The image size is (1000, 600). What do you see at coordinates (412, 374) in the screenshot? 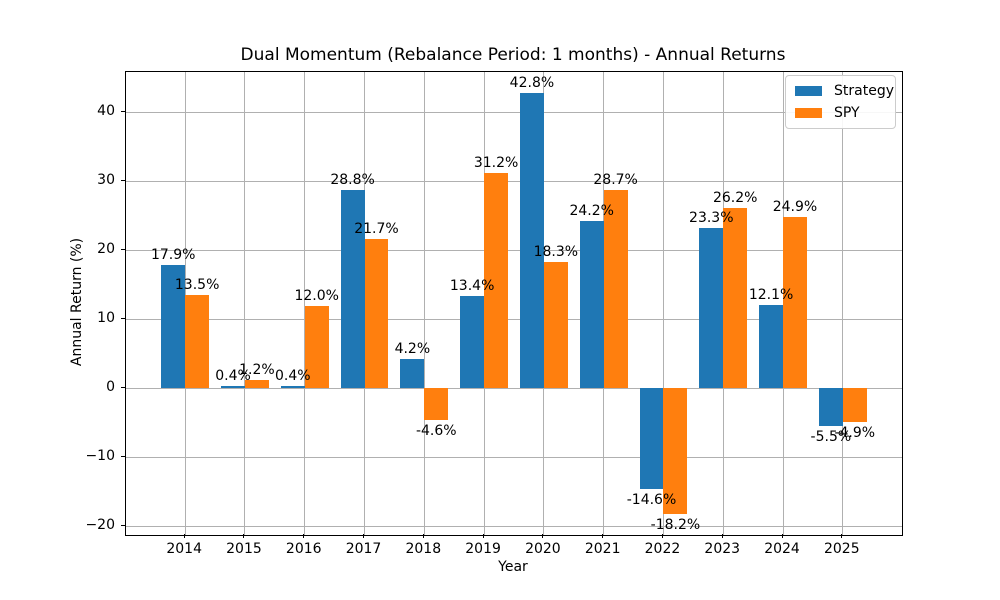
I see `bar-strategy-2018` at bounding box center [412, 374].